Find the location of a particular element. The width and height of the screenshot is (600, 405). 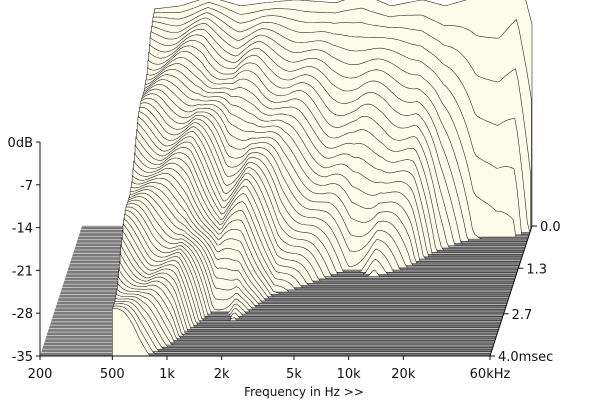

y-tick-label: -21 is located at coordinates (22, 271).